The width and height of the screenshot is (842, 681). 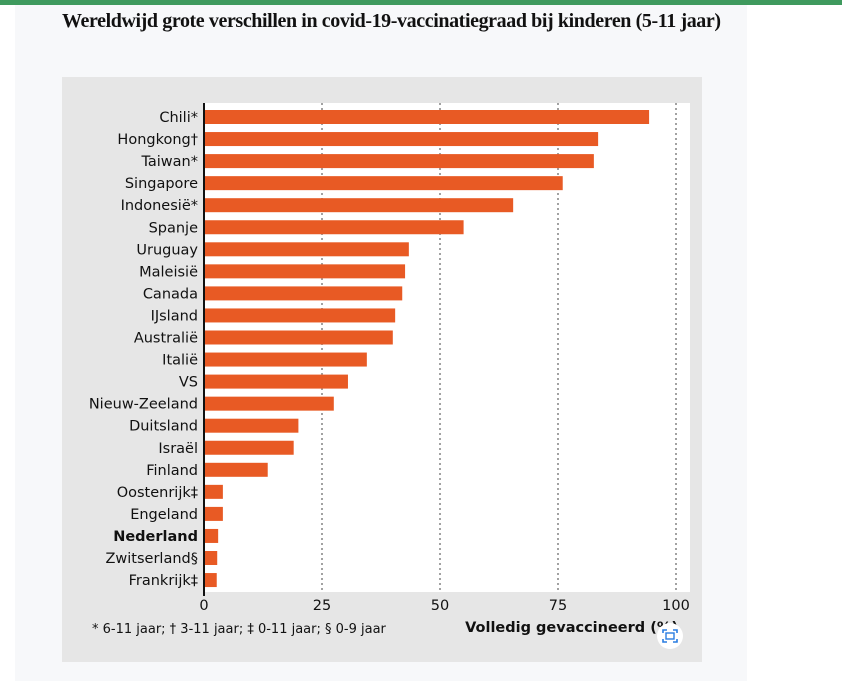 What do you see at coordinates (167, 250) in the screenshot?
I see `category-label: Uruguay` at bounding box center [167, 250].